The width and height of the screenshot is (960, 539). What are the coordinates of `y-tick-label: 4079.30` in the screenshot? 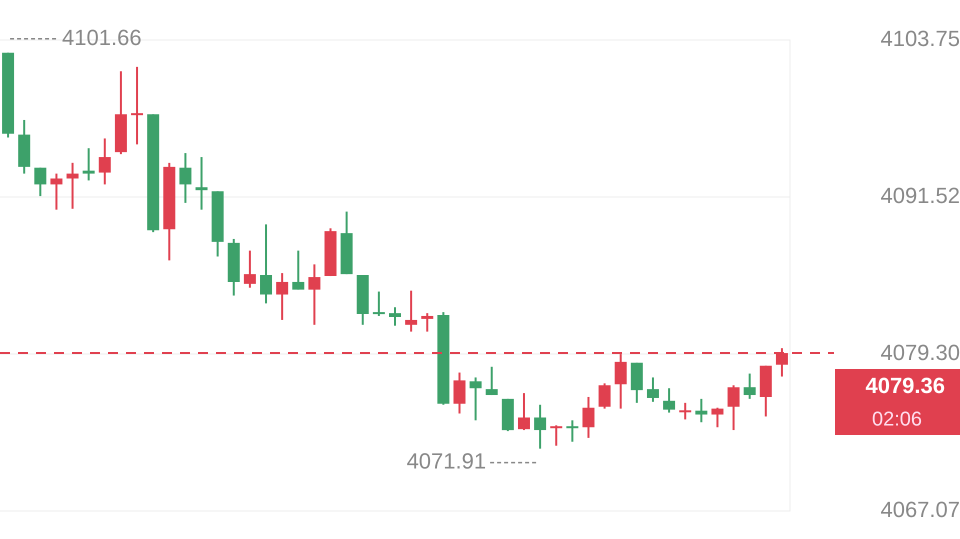 It's located at (920, 352).